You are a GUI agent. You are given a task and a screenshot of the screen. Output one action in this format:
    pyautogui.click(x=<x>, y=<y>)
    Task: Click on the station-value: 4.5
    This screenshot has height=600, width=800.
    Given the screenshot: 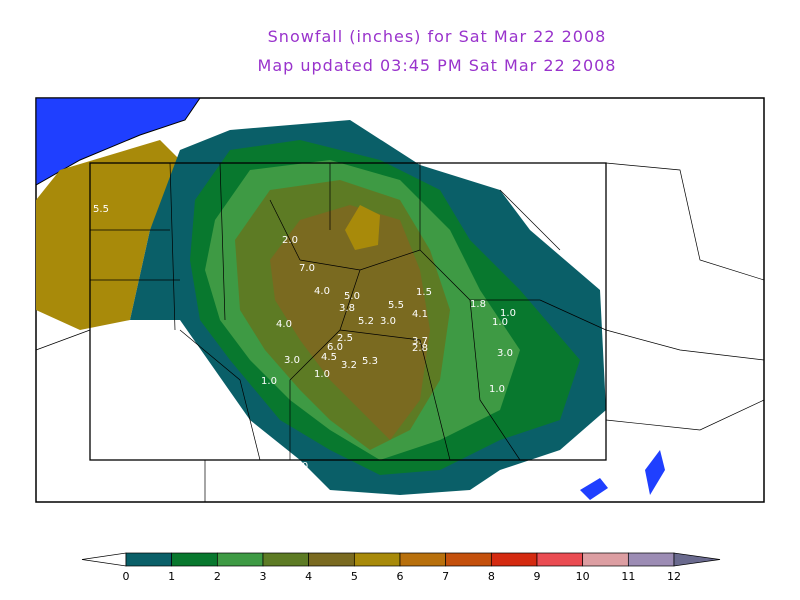 What is the action you would take?
    pyautogui.click(x=329, y=357)
    